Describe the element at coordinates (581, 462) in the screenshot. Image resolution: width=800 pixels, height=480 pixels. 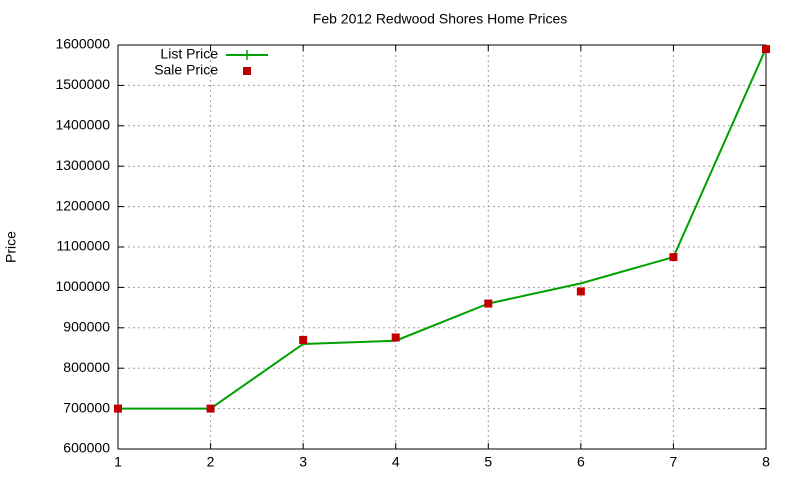
I see `x-tick-label: 6` at that location.